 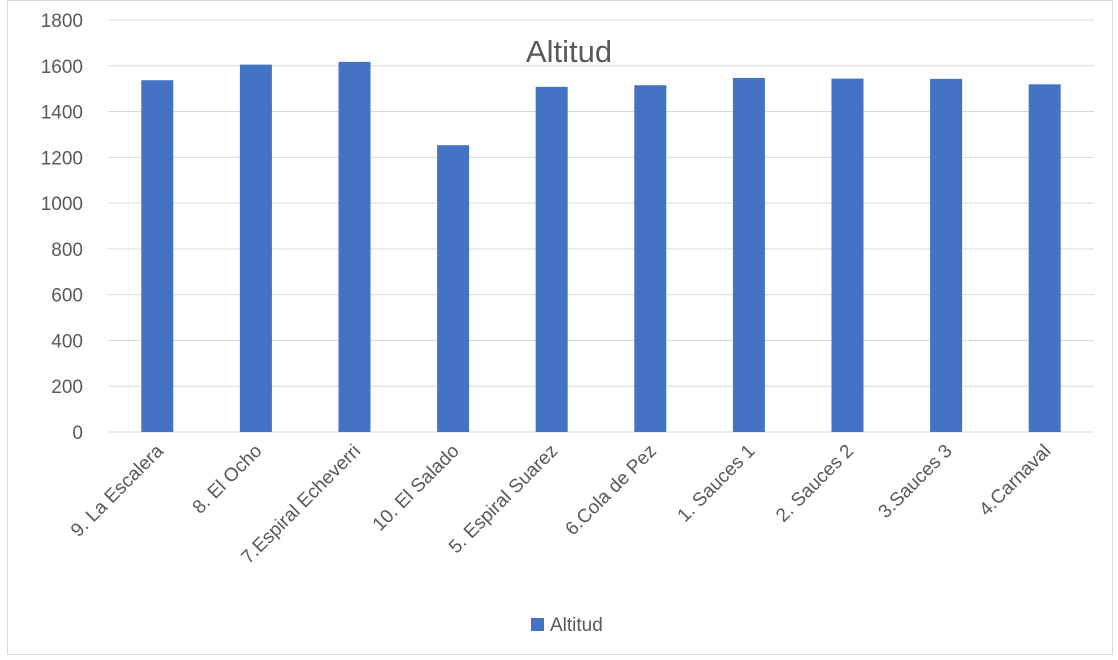 I want to click on y-axis-ticks: 0 200 400 600 800 1000 1200 1400 1600 1800, so click(x=62, y=227).